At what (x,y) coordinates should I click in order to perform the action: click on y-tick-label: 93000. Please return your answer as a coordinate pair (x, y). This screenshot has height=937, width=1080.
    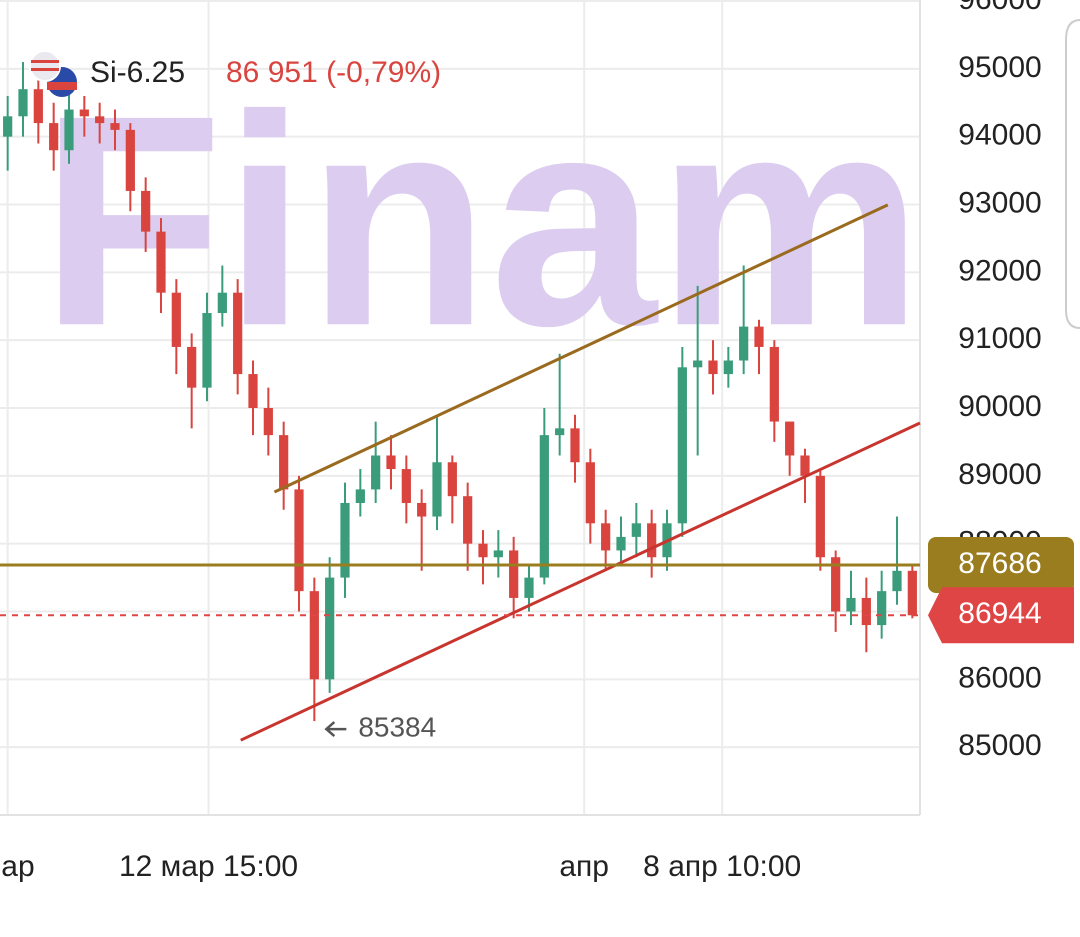
    Looking at the image, I should click on (999, 202).